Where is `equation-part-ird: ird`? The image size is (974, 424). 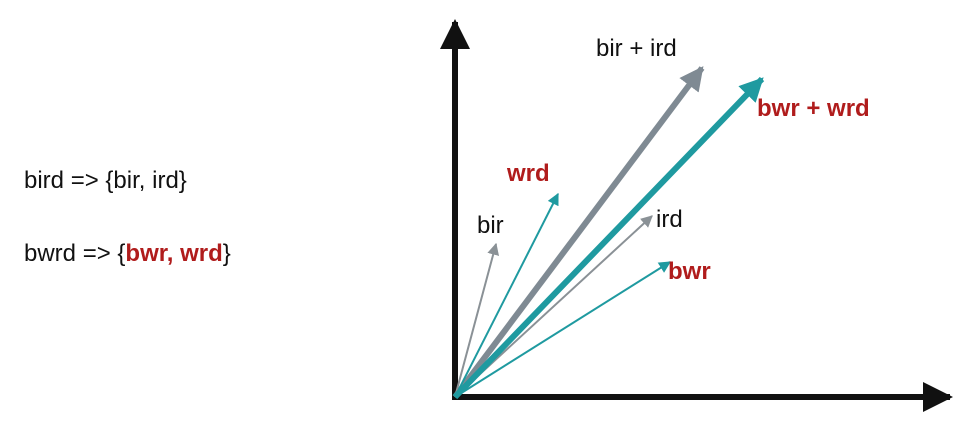
equation-part-ird: ird is located at coordinates (165, 180).